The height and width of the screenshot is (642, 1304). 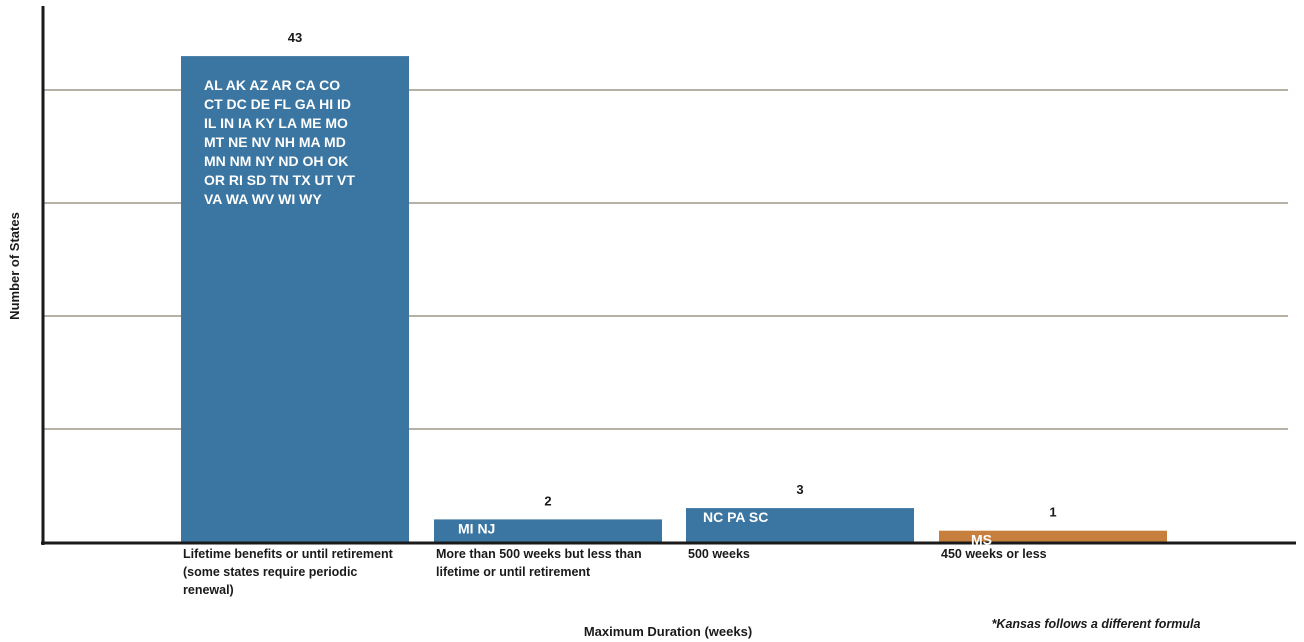 I want to click on category-label: lifetime or until retirement, so click(x=513, y=572).